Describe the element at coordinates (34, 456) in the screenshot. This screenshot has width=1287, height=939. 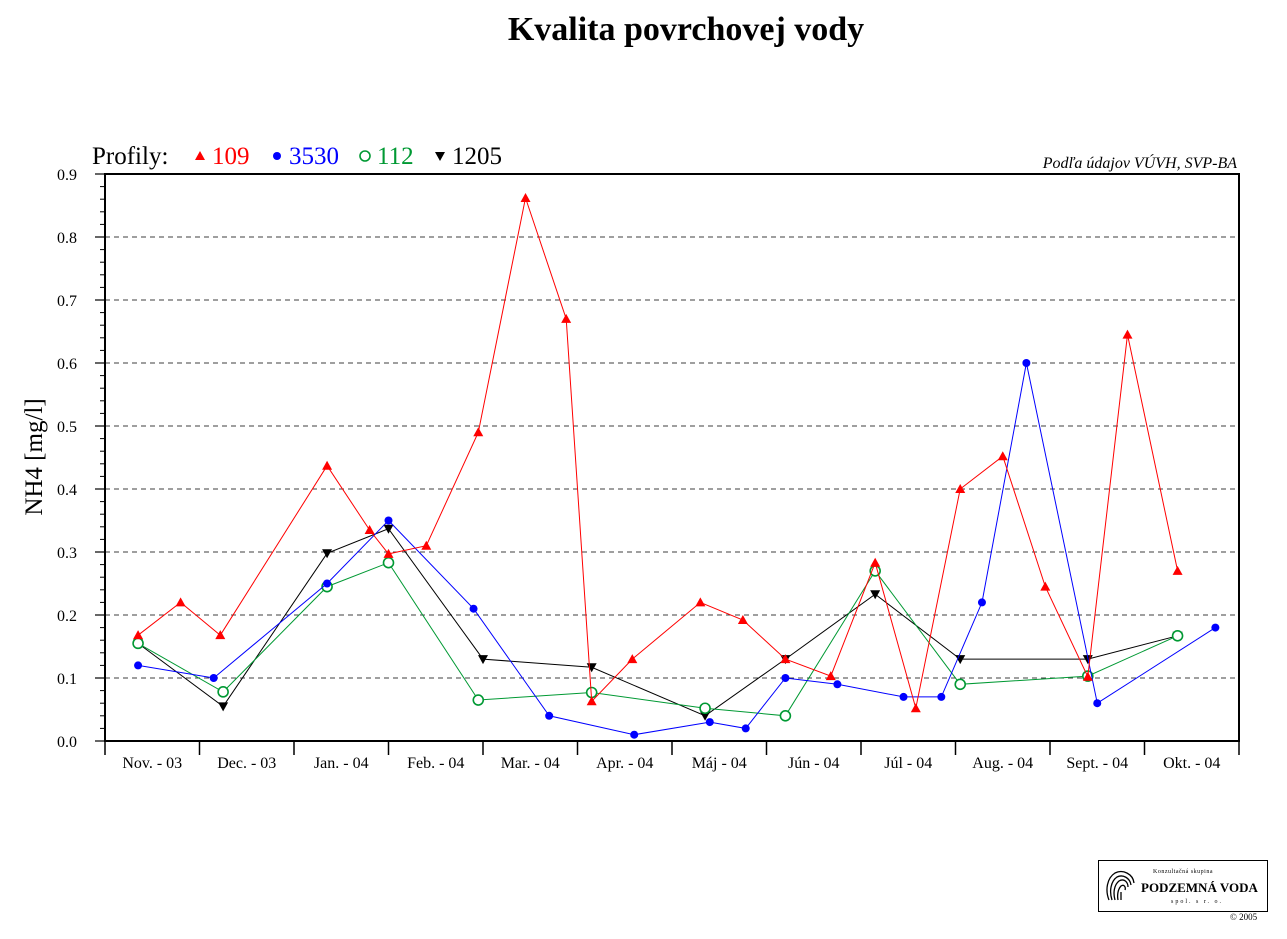
I see `y-axis-label: NH4 [mg/l]` at that location.